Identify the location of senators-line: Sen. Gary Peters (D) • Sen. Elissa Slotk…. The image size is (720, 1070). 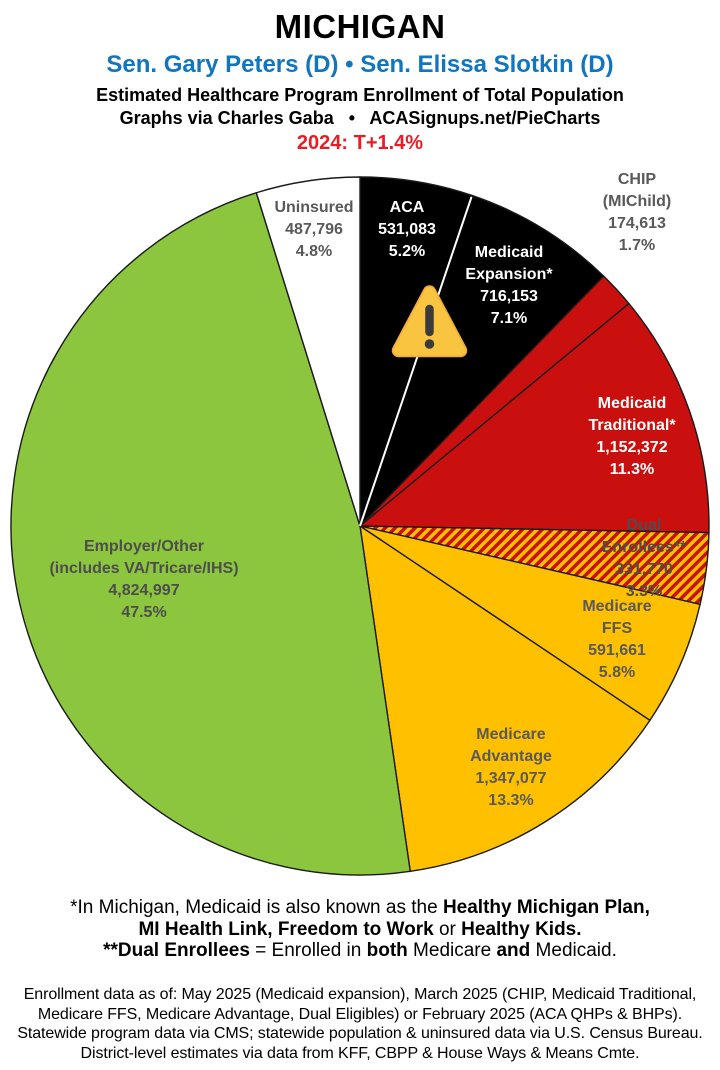
(360, 64).